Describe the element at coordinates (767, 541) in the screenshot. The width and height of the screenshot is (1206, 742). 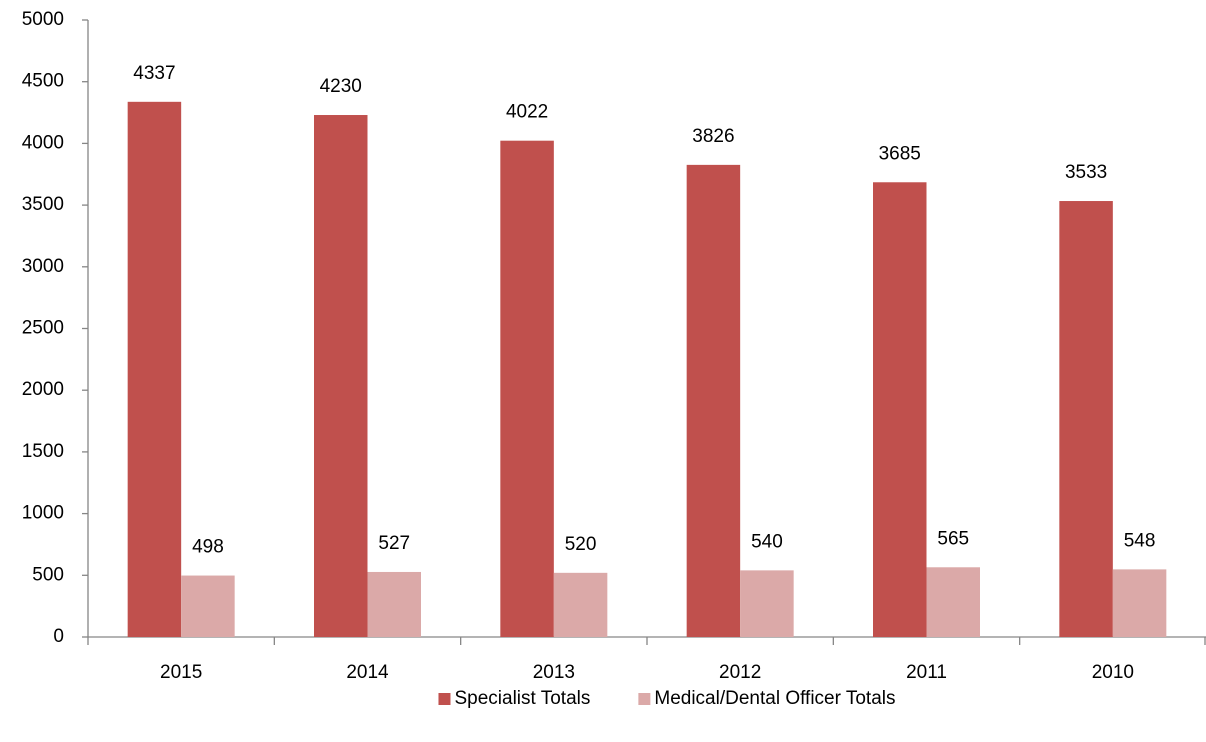
I see `data-label: 540` at that location.